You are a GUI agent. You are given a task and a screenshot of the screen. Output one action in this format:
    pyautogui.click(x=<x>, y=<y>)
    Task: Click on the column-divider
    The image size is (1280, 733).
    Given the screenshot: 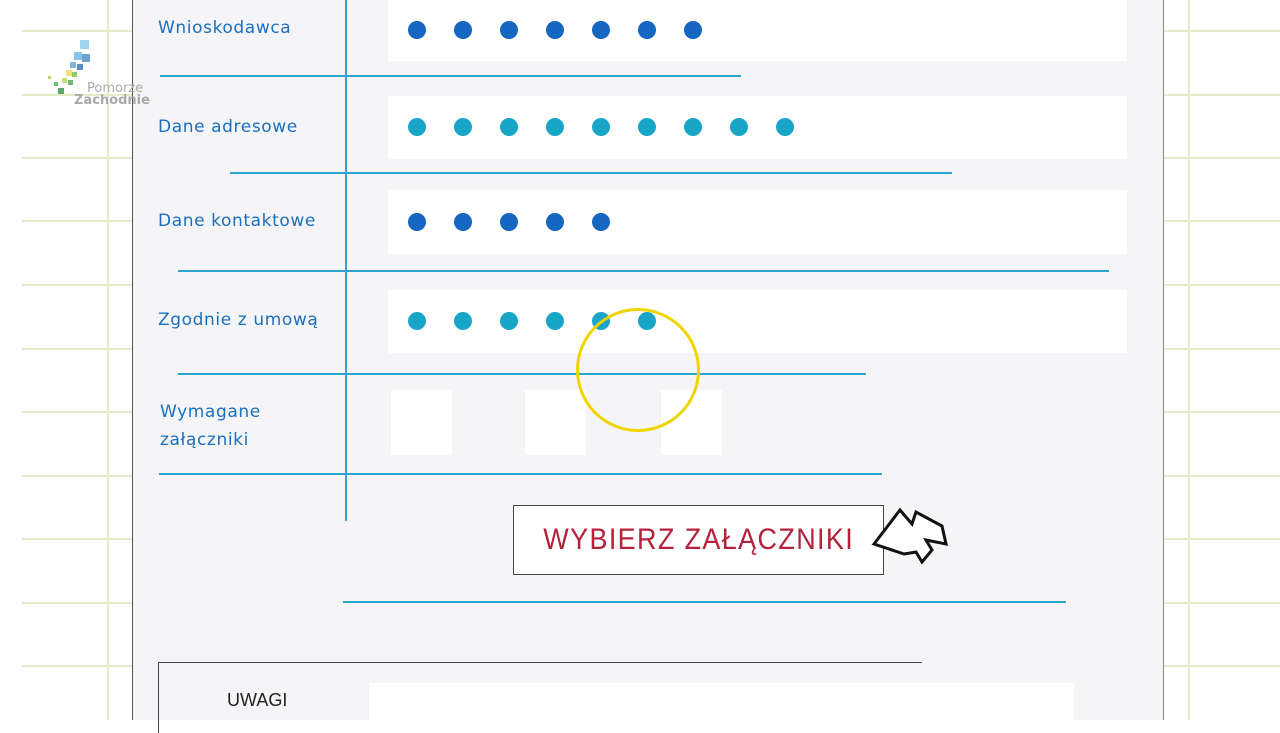 What is the action you would take?
    pyautogui.click(x=346, y=260)
    